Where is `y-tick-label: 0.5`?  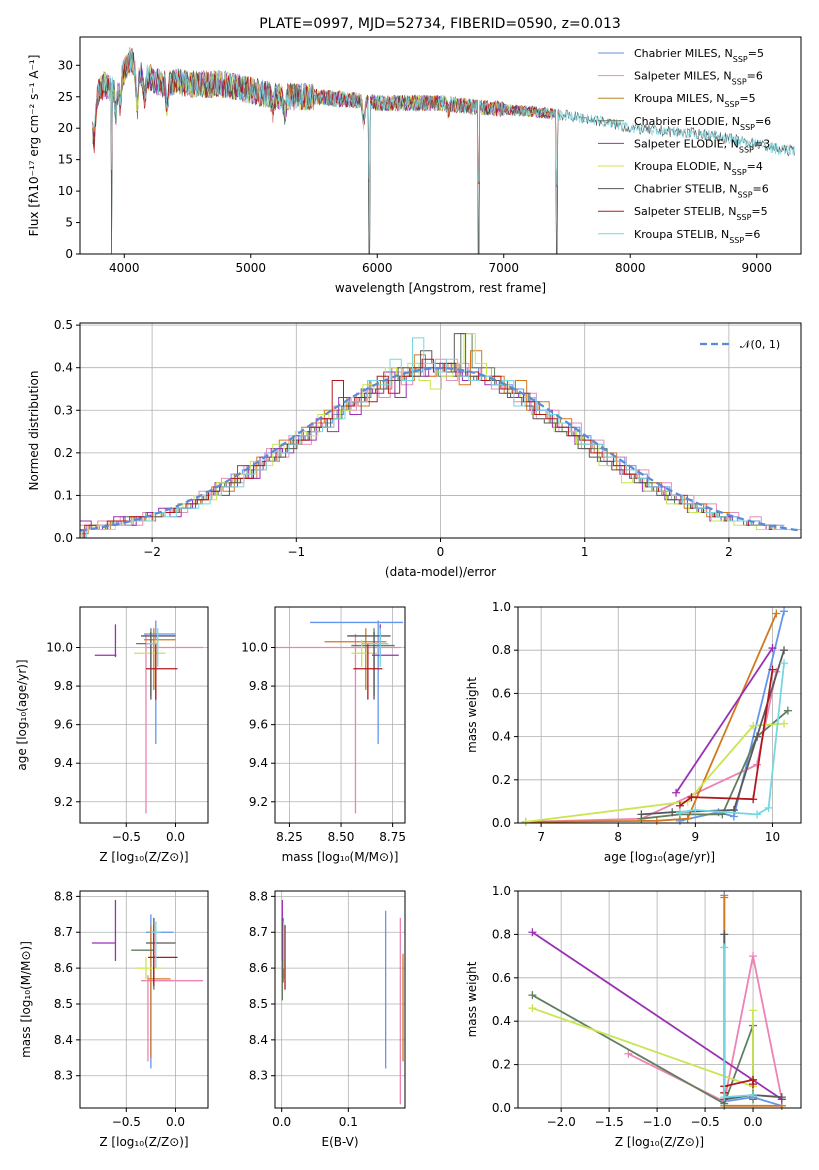
y-tick-label: 0.5 is located at coordinates (63, 325).